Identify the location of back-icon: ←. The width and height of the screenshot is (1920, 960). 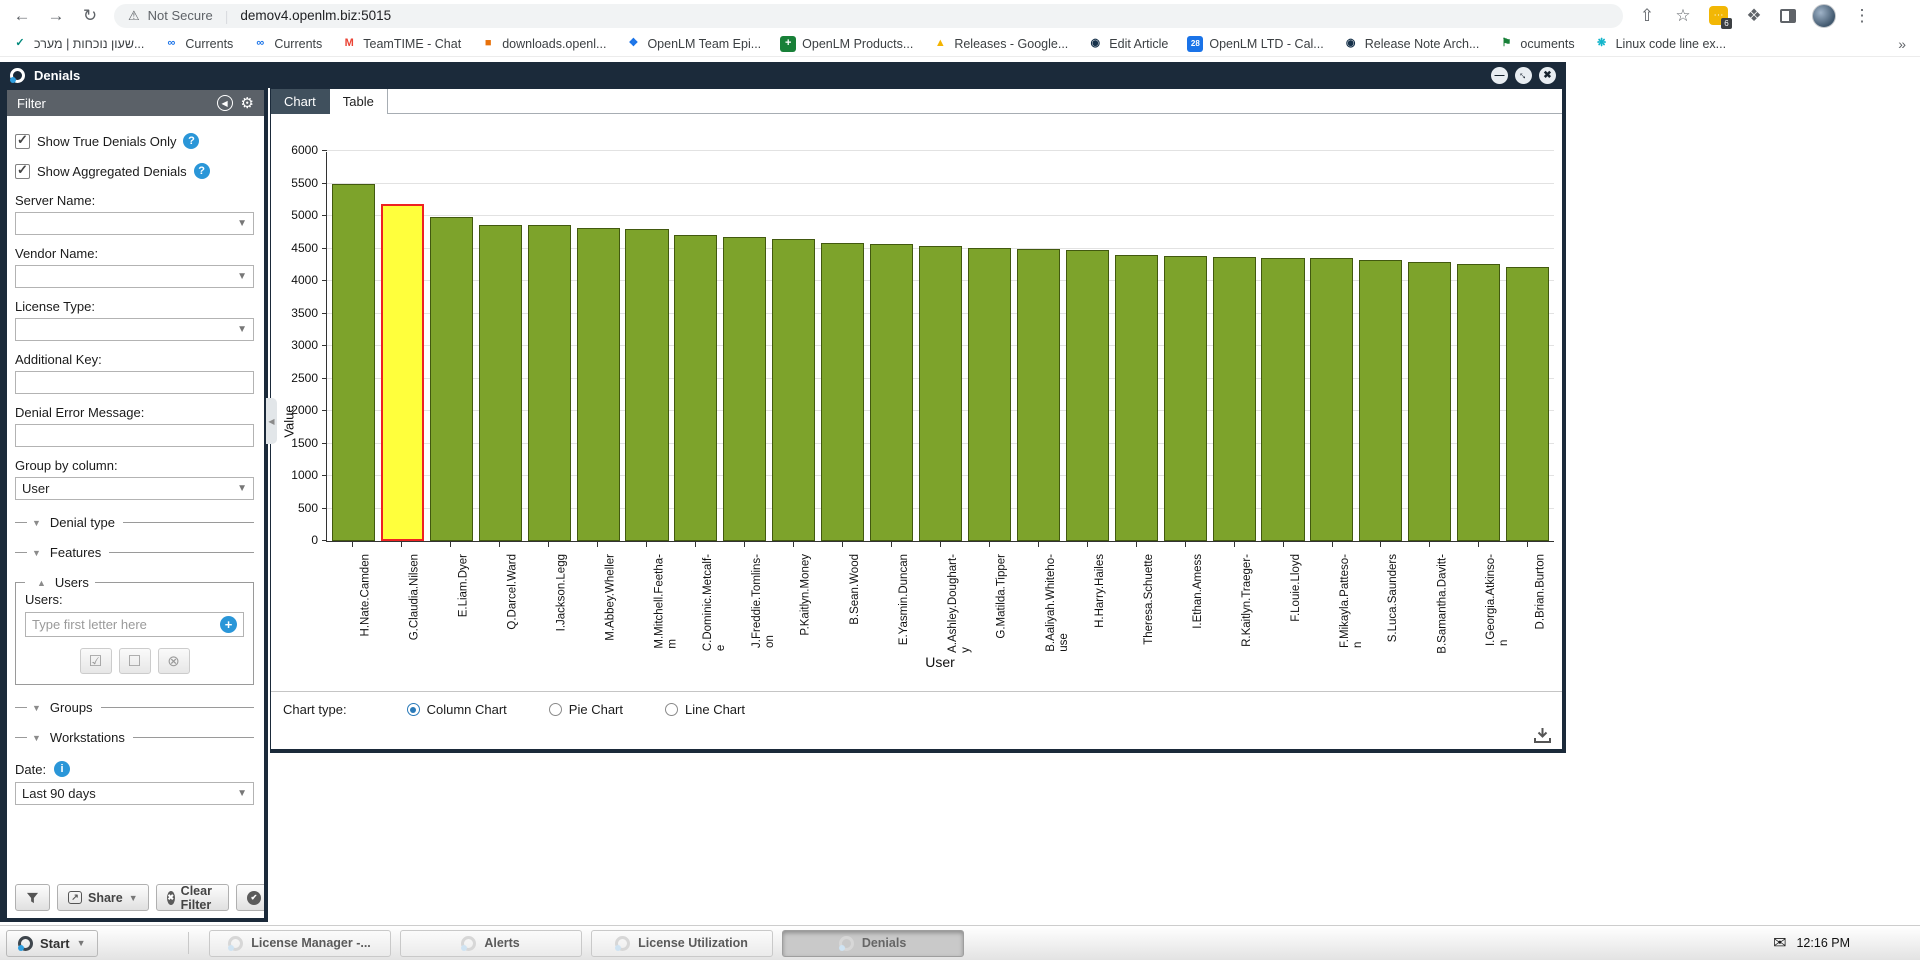
(22, 15).